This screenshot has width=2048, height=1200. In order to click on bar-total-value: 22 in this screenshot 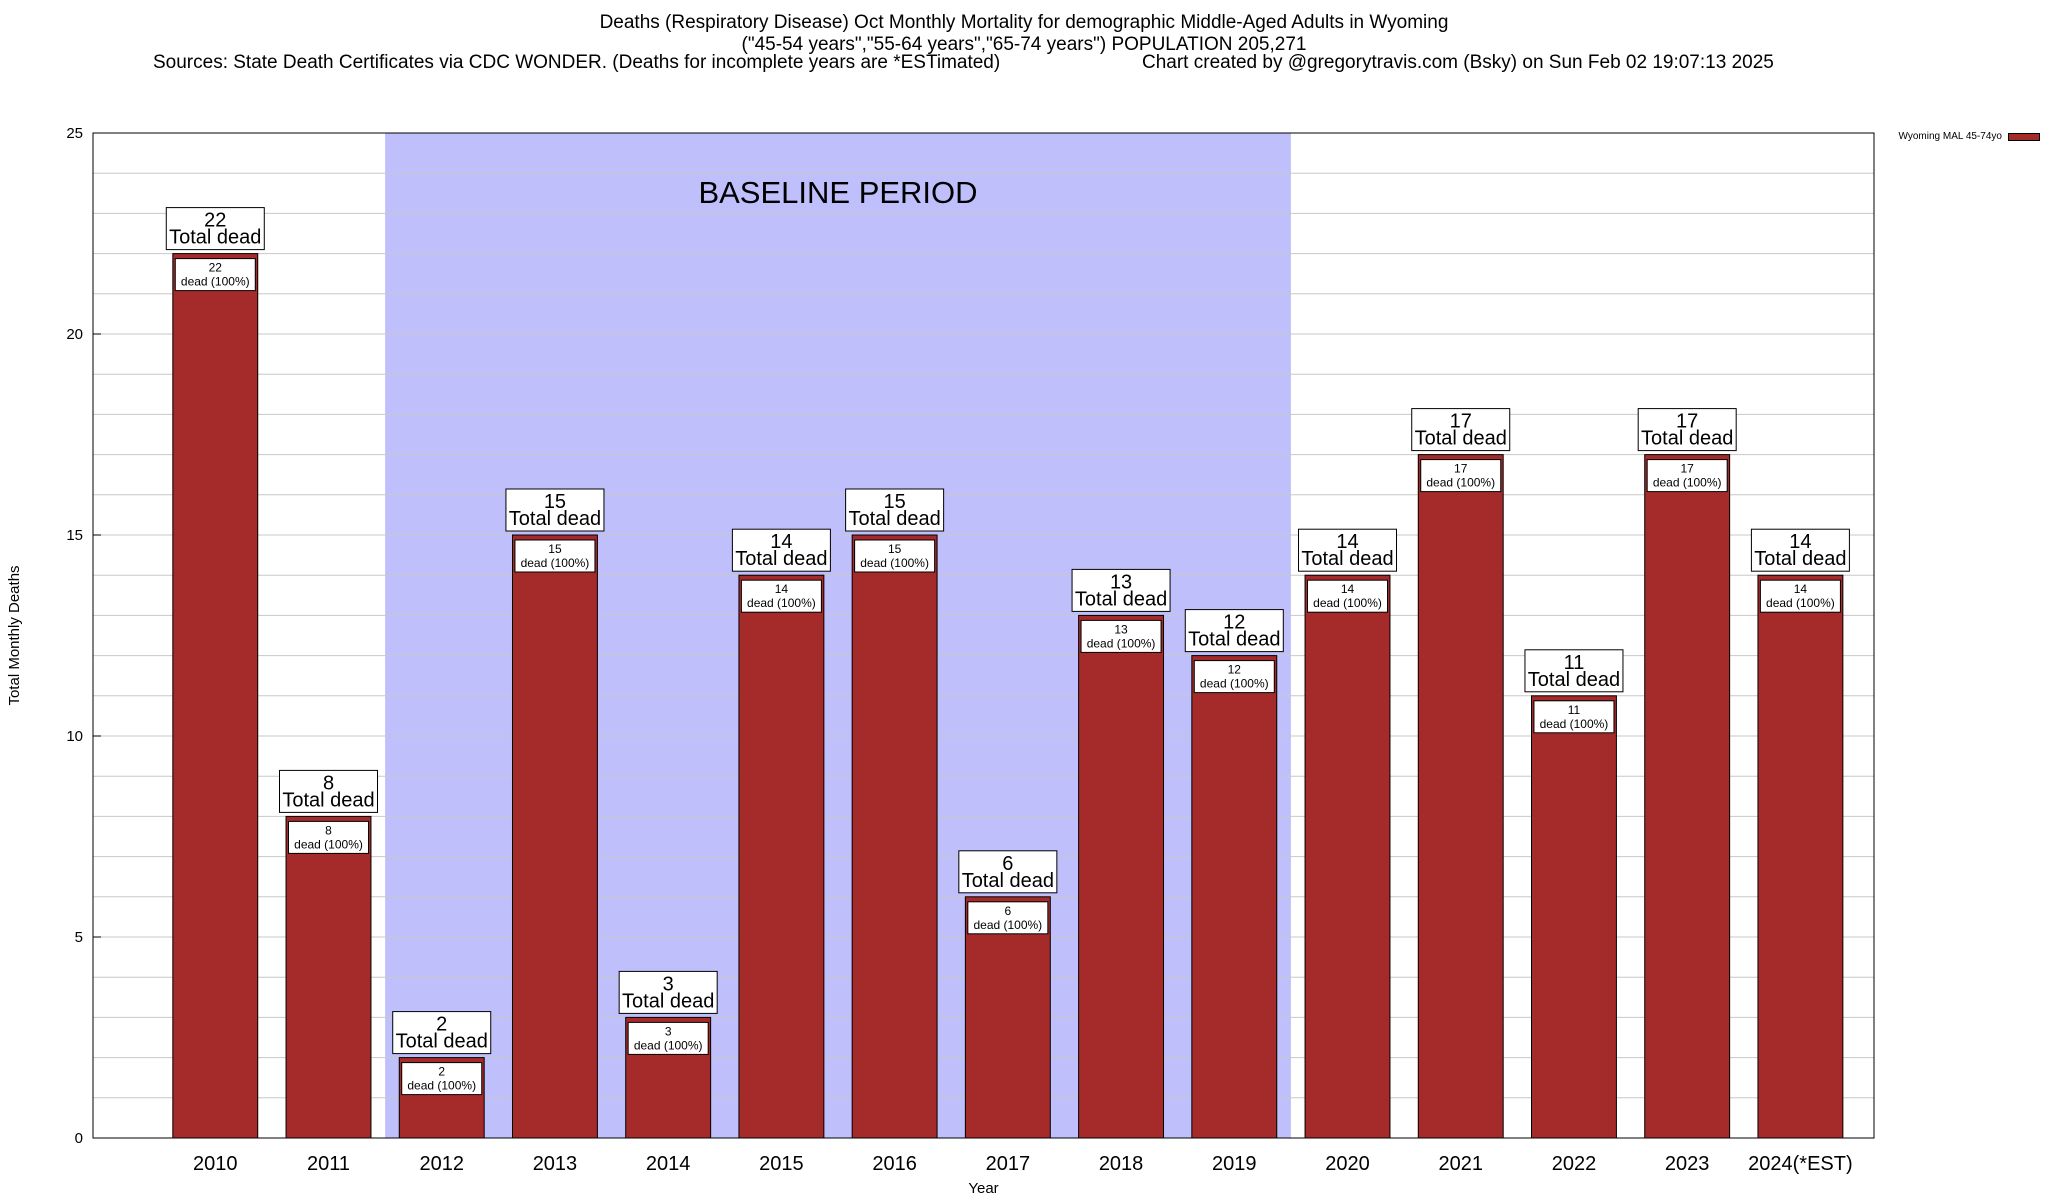, I will do `click(215, 221)`.